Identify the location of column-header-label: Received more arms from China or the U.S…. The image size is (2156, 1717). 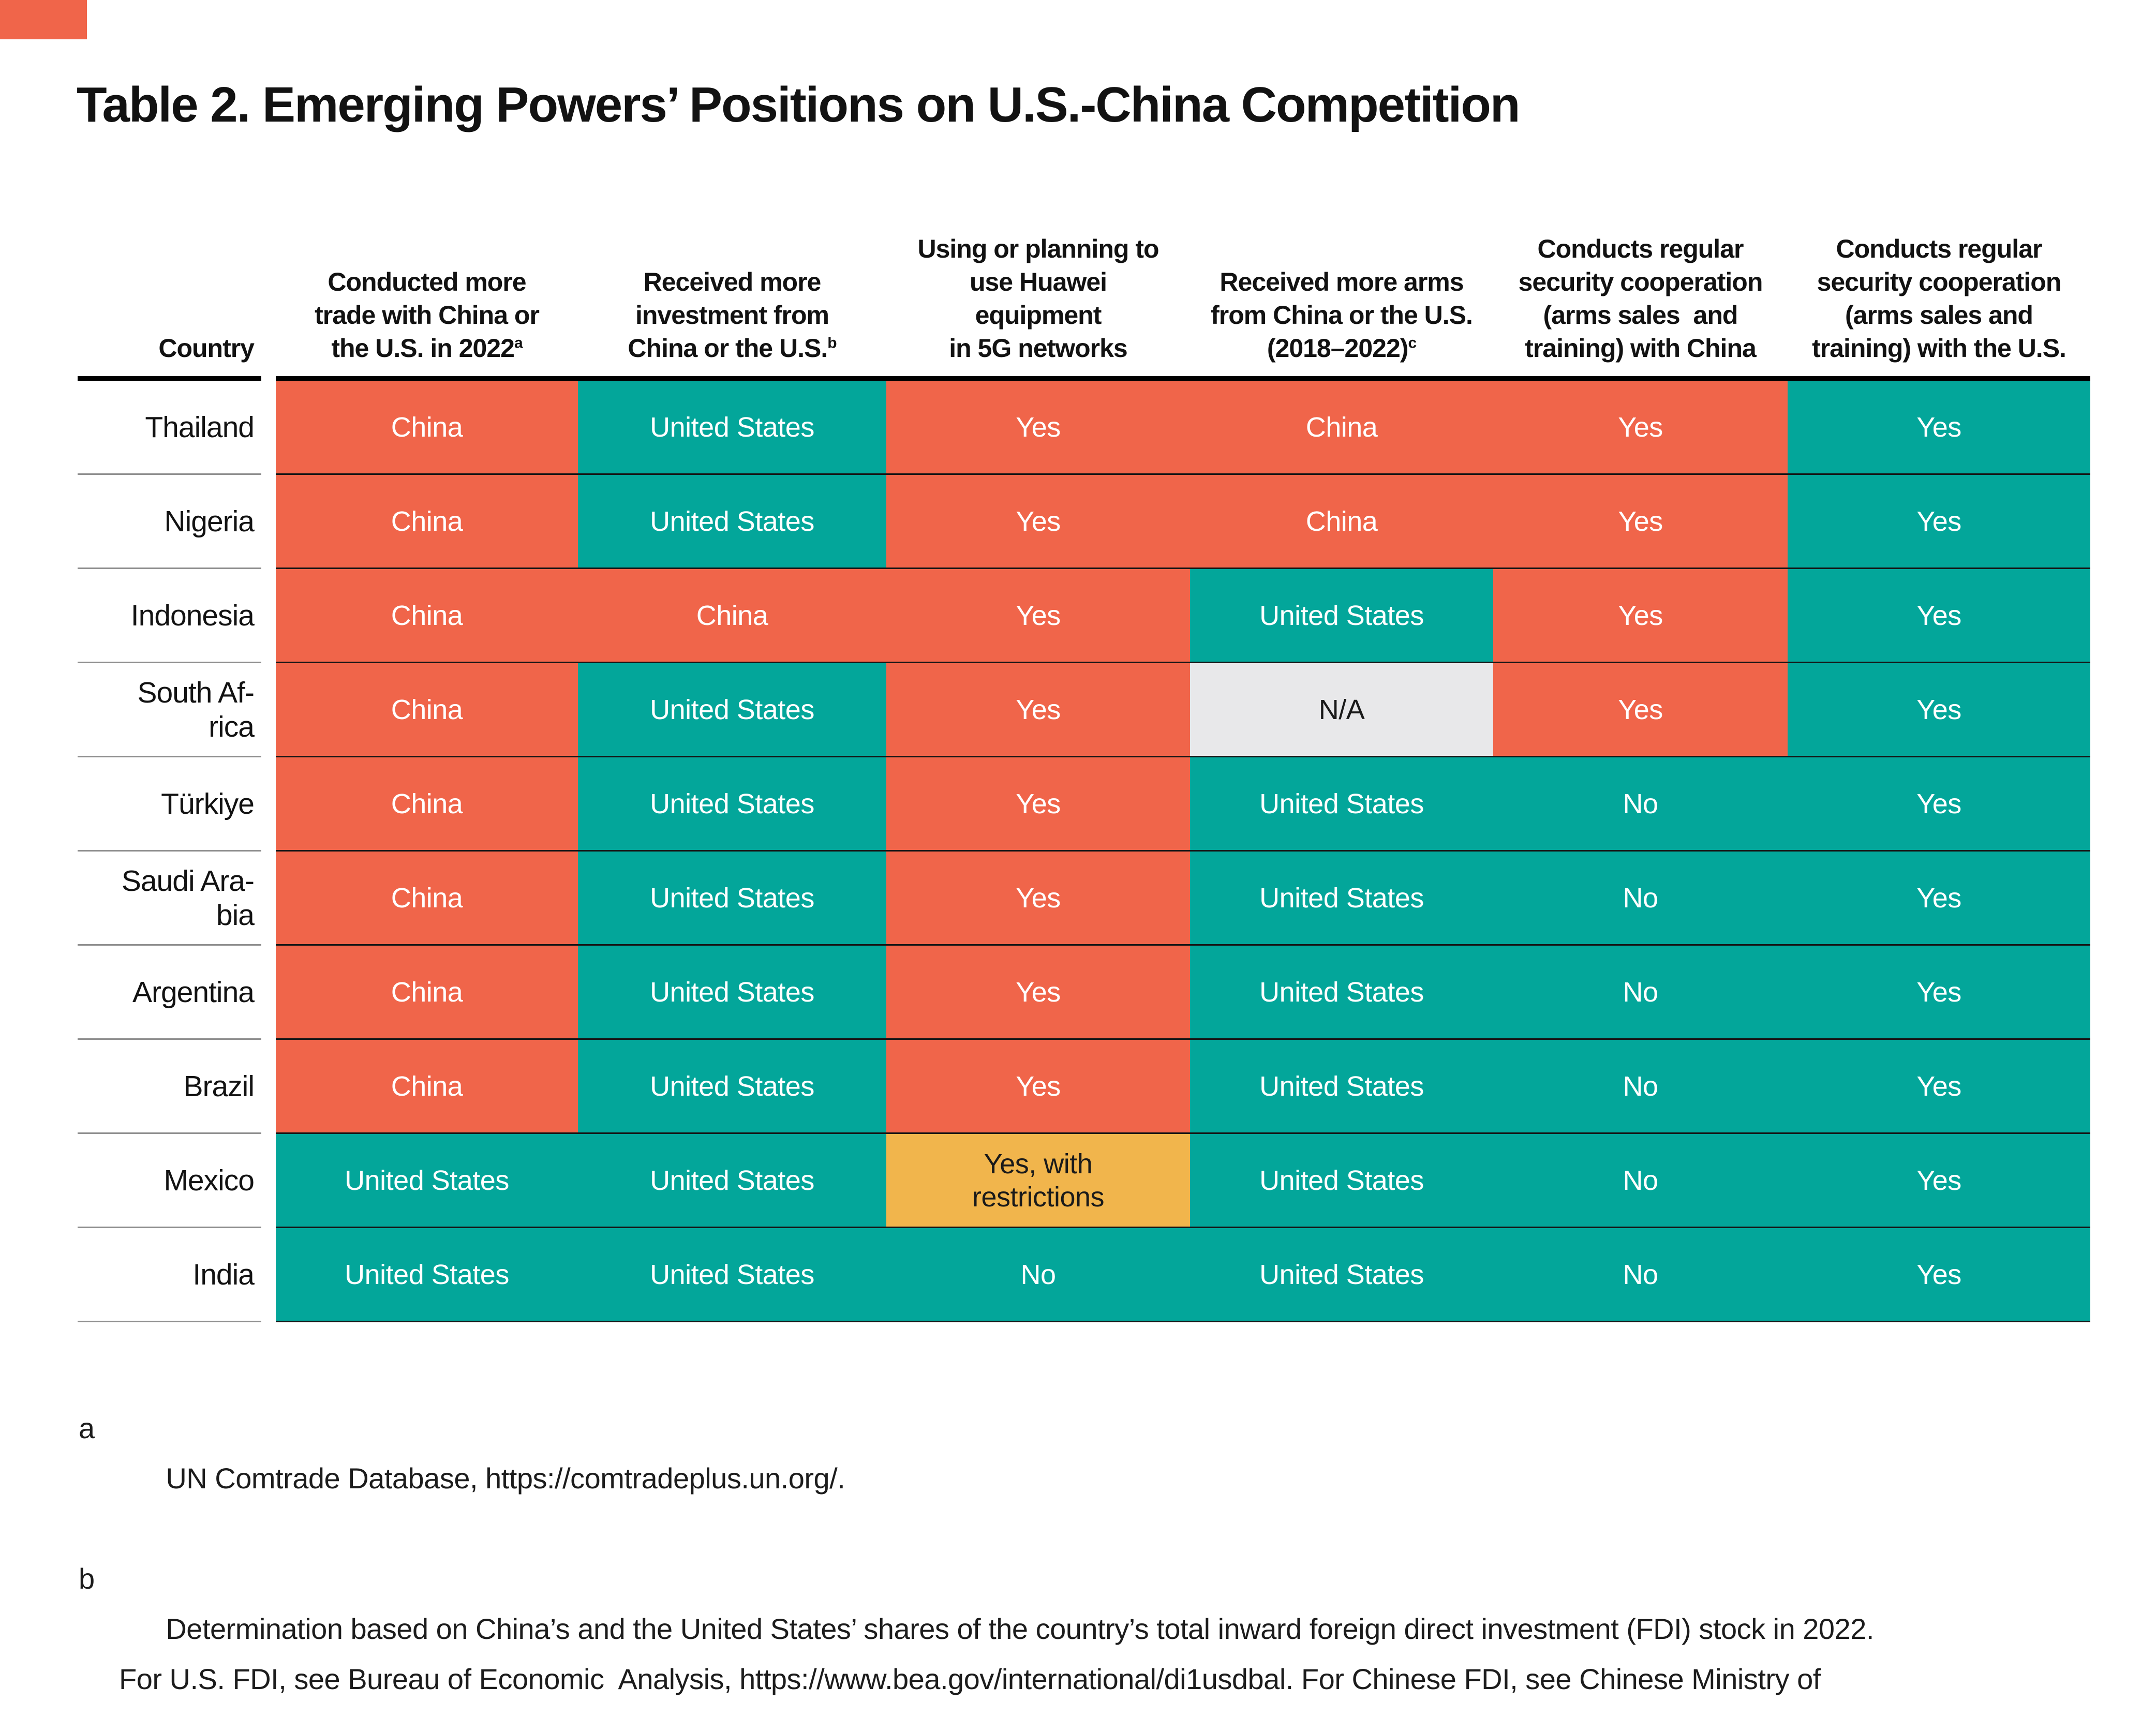
(1342, 315).